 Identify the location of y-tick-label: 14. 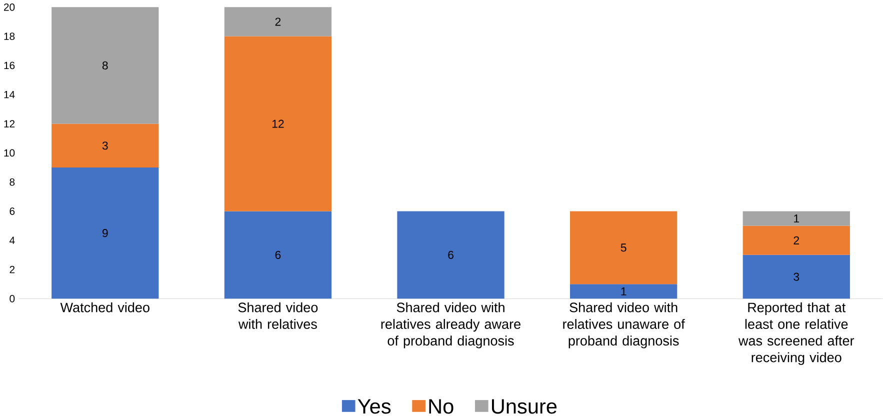
(9, 94).